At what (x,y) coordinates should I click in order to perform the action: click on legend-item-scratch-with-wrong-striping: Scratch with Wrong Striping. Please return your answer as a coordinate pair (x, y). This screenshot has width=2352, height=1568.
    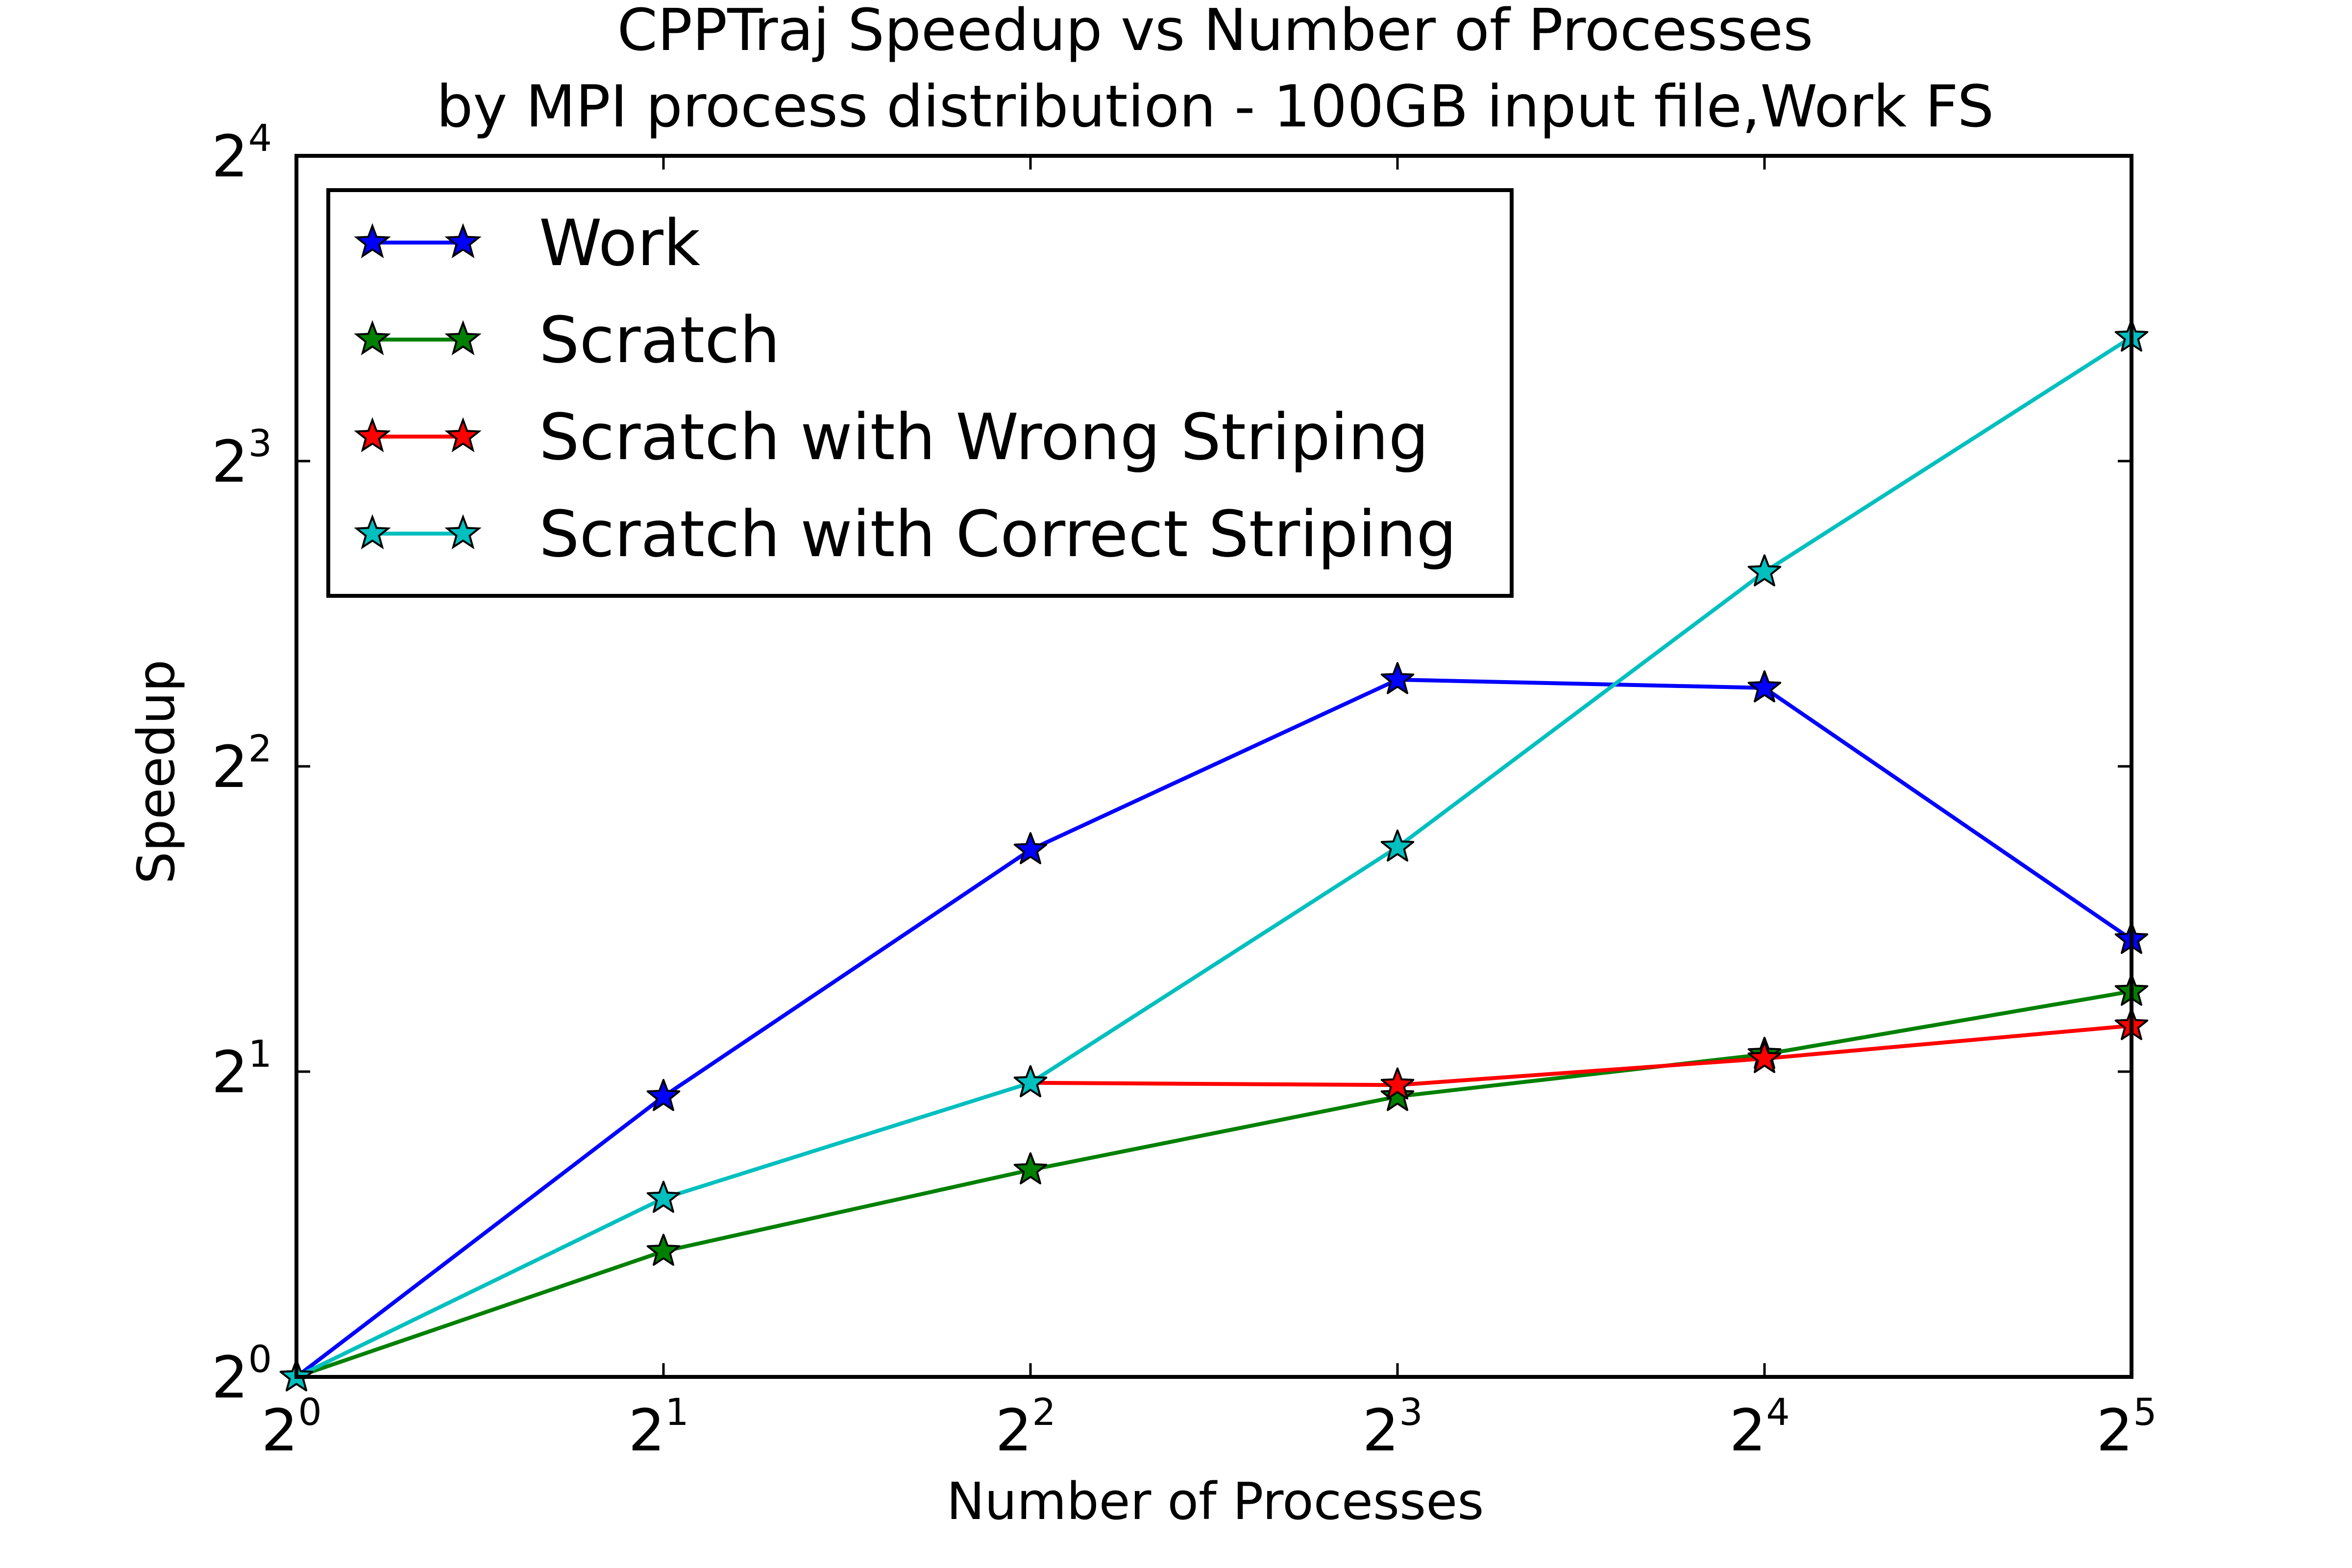
    Looking at the image, I should click on (891, 437).